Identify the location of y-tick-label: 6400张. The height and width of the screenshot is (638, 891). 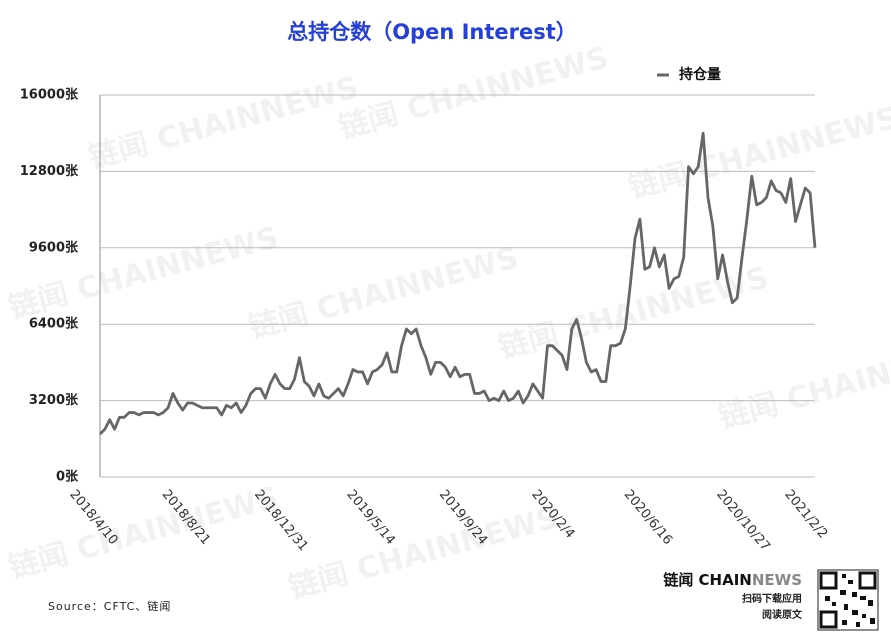
(54, 324).